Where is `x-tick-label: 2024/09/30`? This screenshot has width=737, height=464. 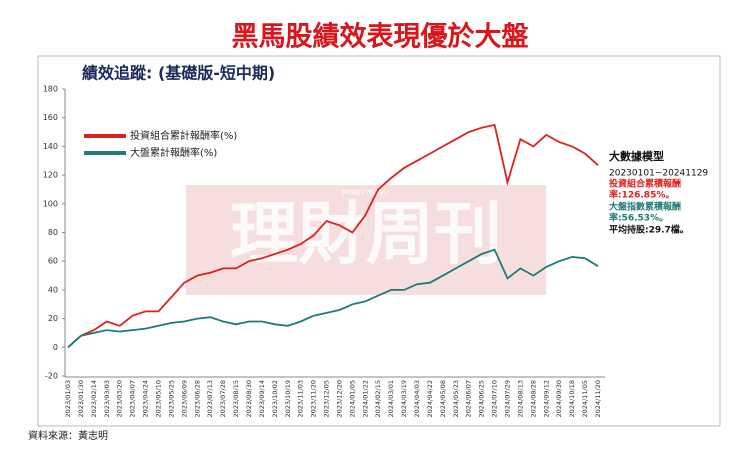
x-tick-label: 2024/09/30 is located at coordinates (559, 398).